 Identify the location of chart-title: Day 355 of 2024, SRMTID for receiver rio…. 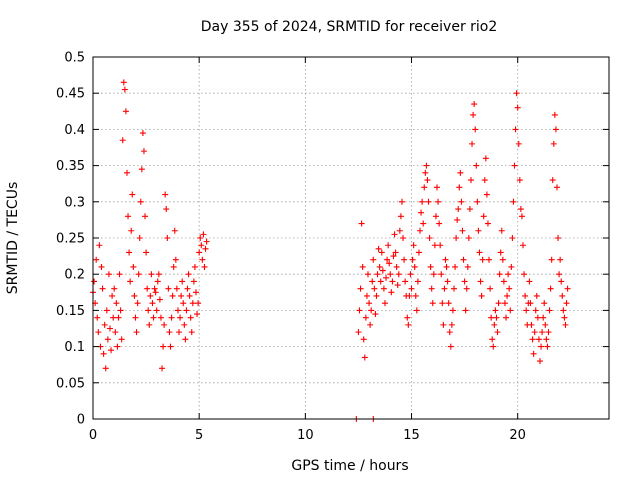
(349, 27).